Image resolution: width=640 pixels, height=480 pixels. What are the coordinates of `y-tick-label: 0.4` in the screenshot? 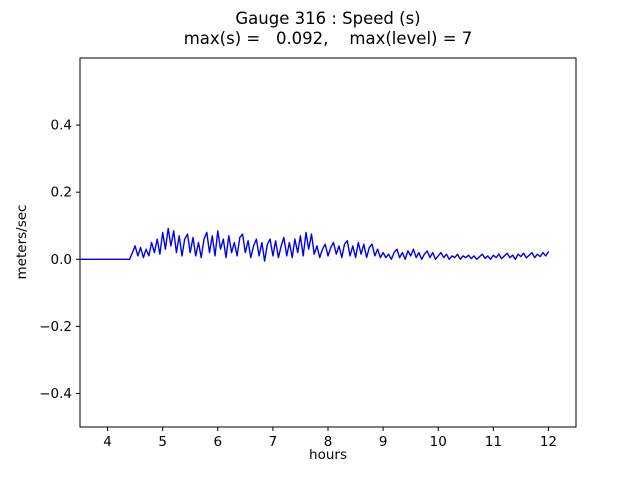 It's located at (61, 126).